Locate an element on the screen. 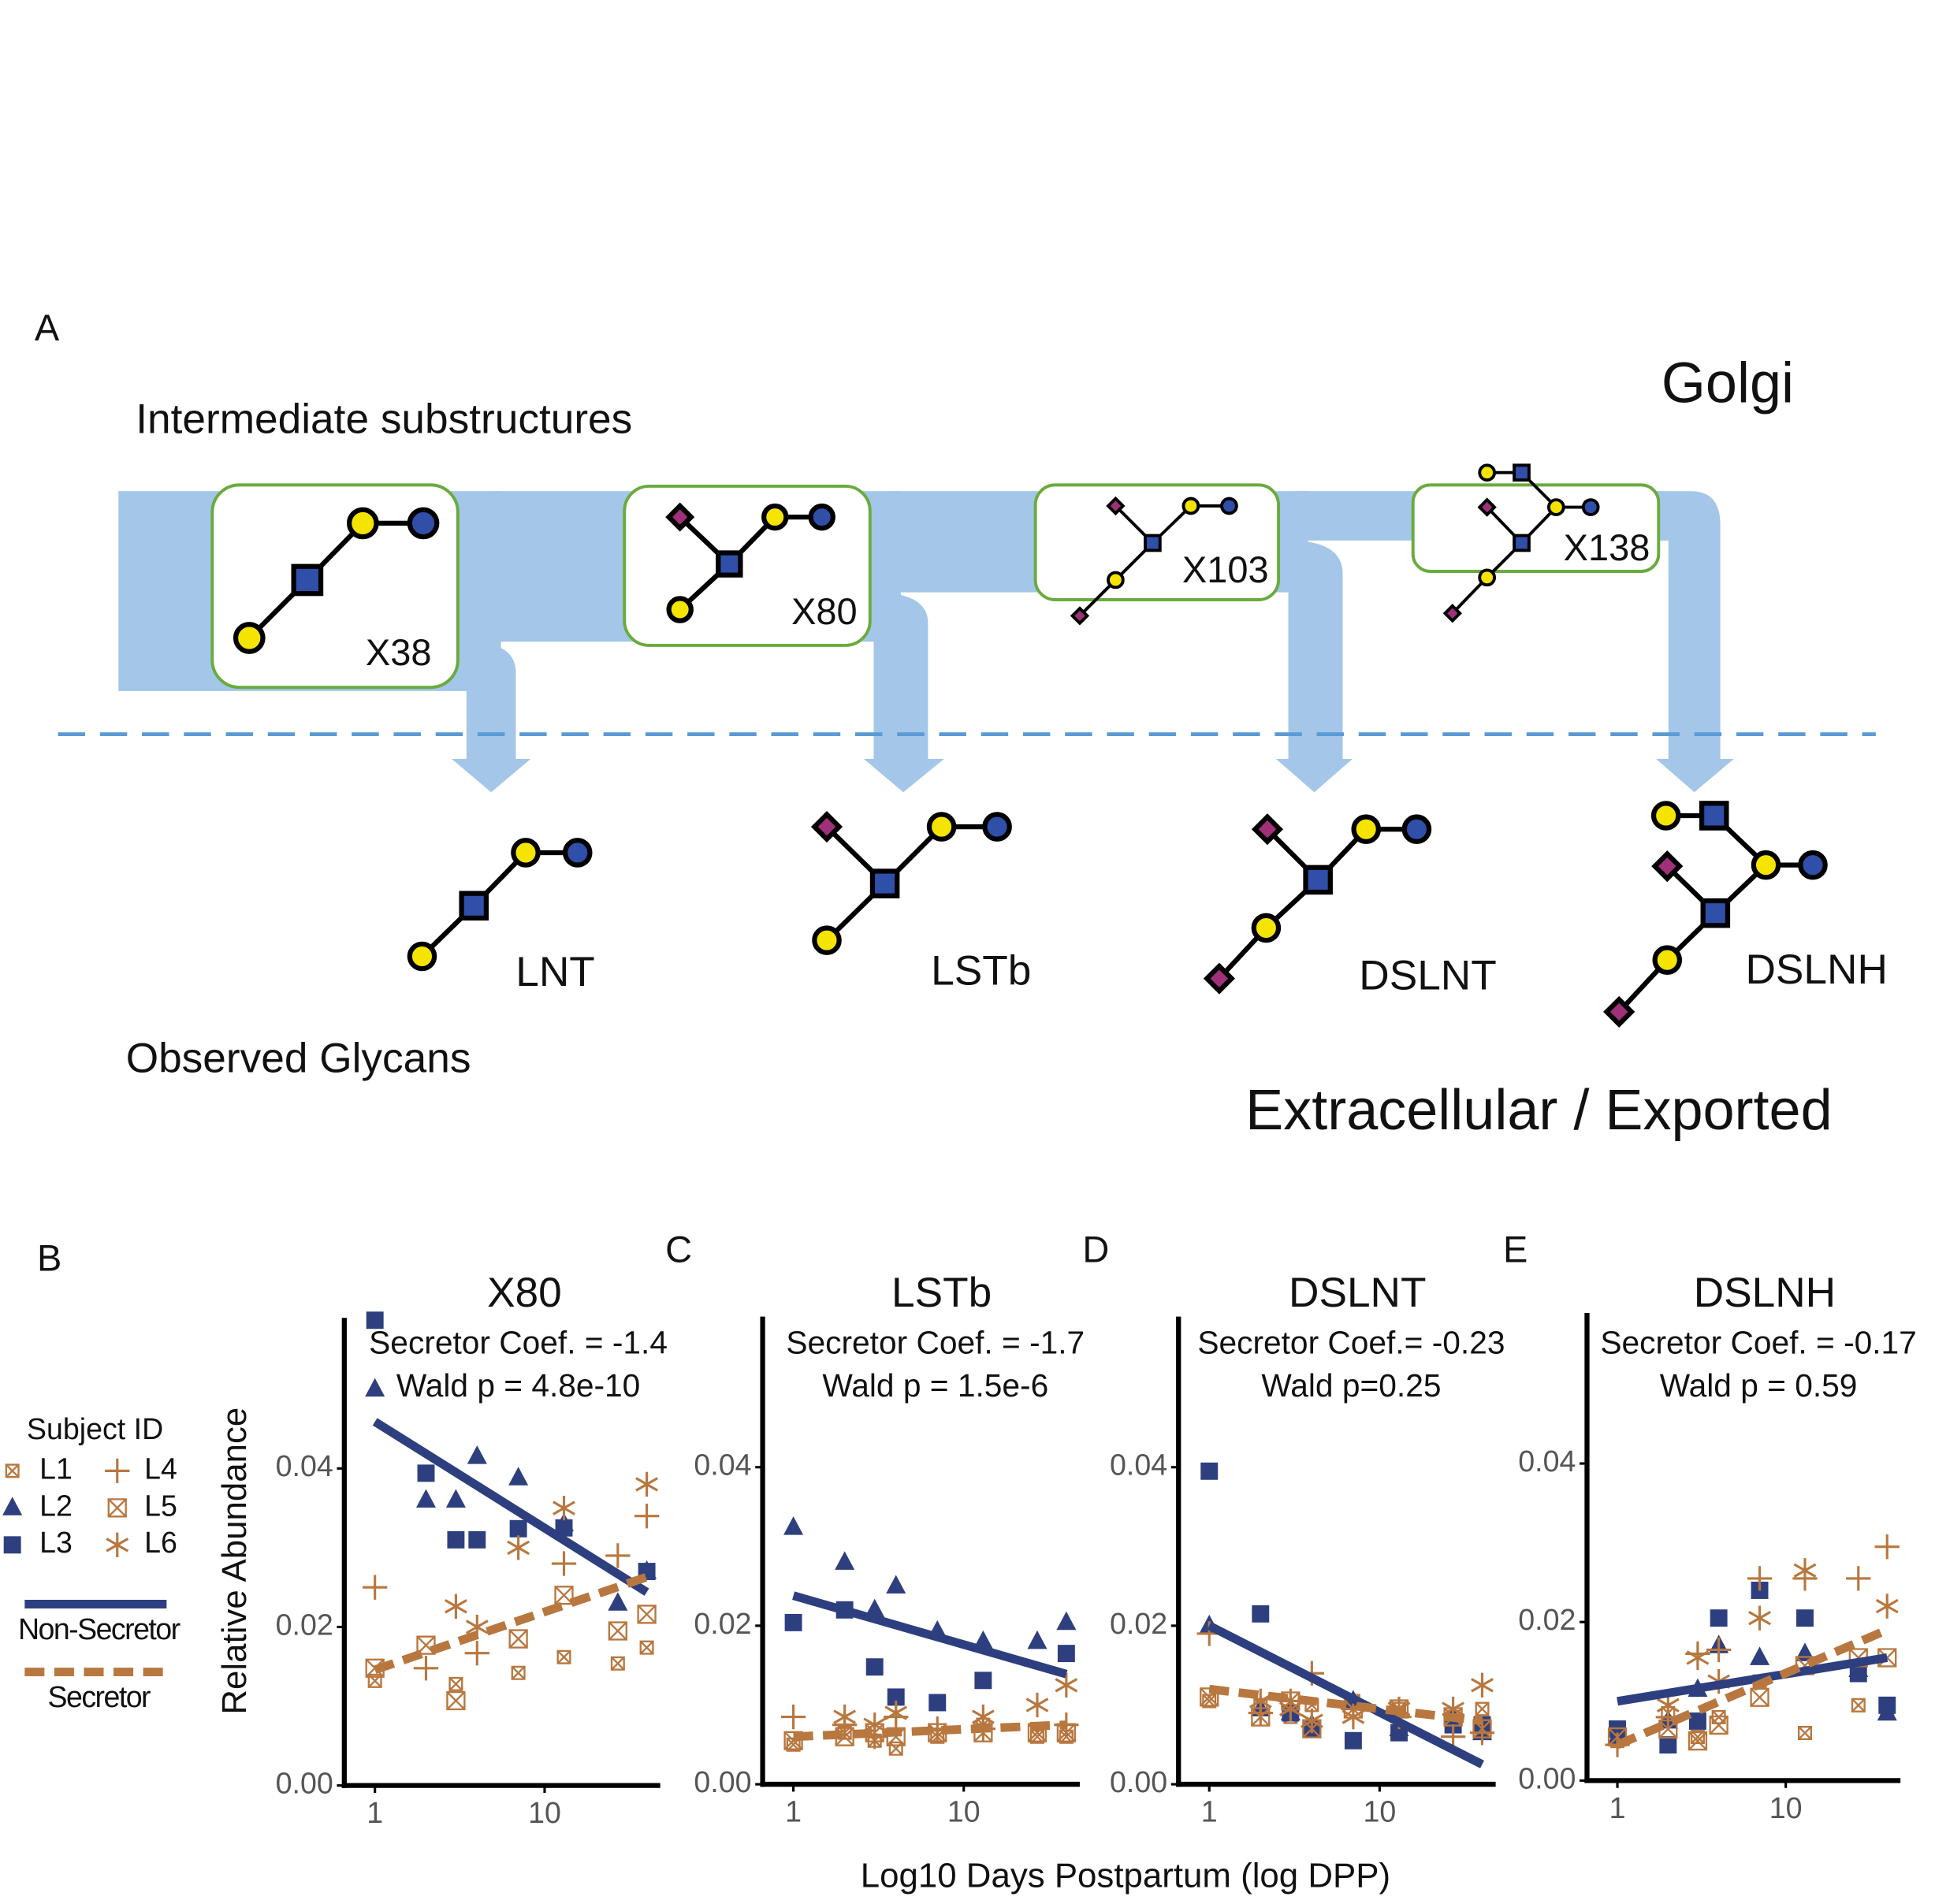 The height and width of the screenshot is (1904, 1935). legend-title: Subject ID is located at coordinates (95, 1428).